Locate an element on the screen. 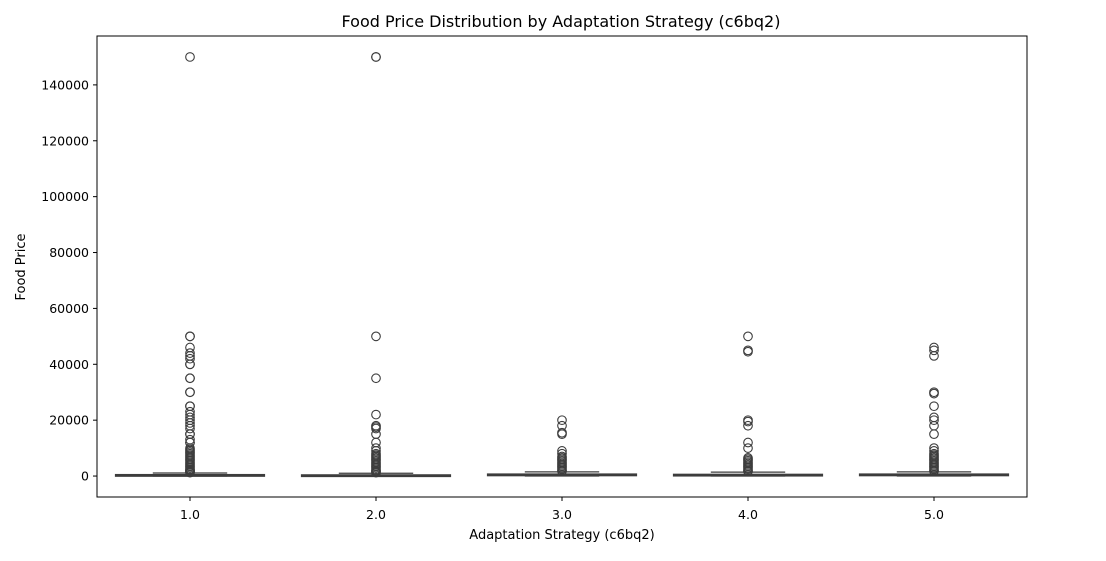  y-tick-label: 140000 is located at coordinates (65, 84).